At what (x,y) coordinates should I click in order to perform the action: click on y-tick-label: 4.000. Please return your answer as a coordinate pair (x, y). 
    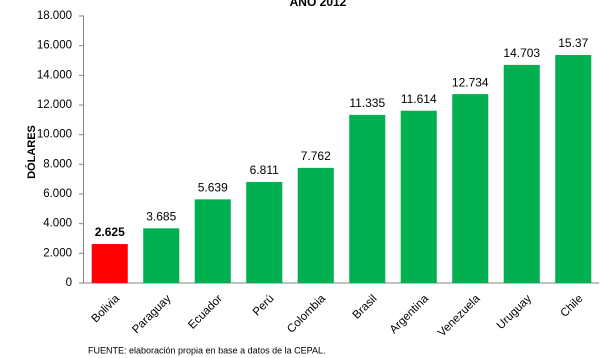
    Looking at the image, I should click on (57, 224).